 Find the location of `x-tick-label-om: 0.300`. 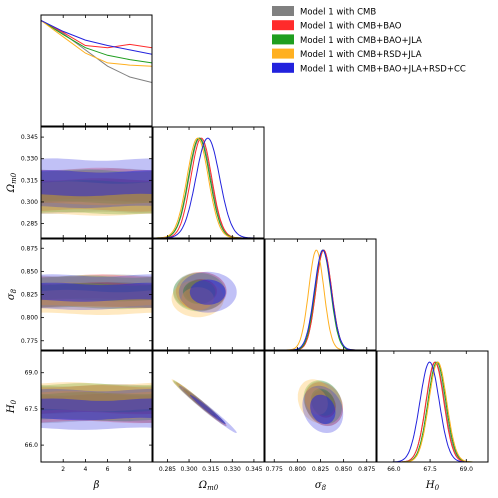

x-tick-label-om: 0.300 is located at coordinates (188, 469).